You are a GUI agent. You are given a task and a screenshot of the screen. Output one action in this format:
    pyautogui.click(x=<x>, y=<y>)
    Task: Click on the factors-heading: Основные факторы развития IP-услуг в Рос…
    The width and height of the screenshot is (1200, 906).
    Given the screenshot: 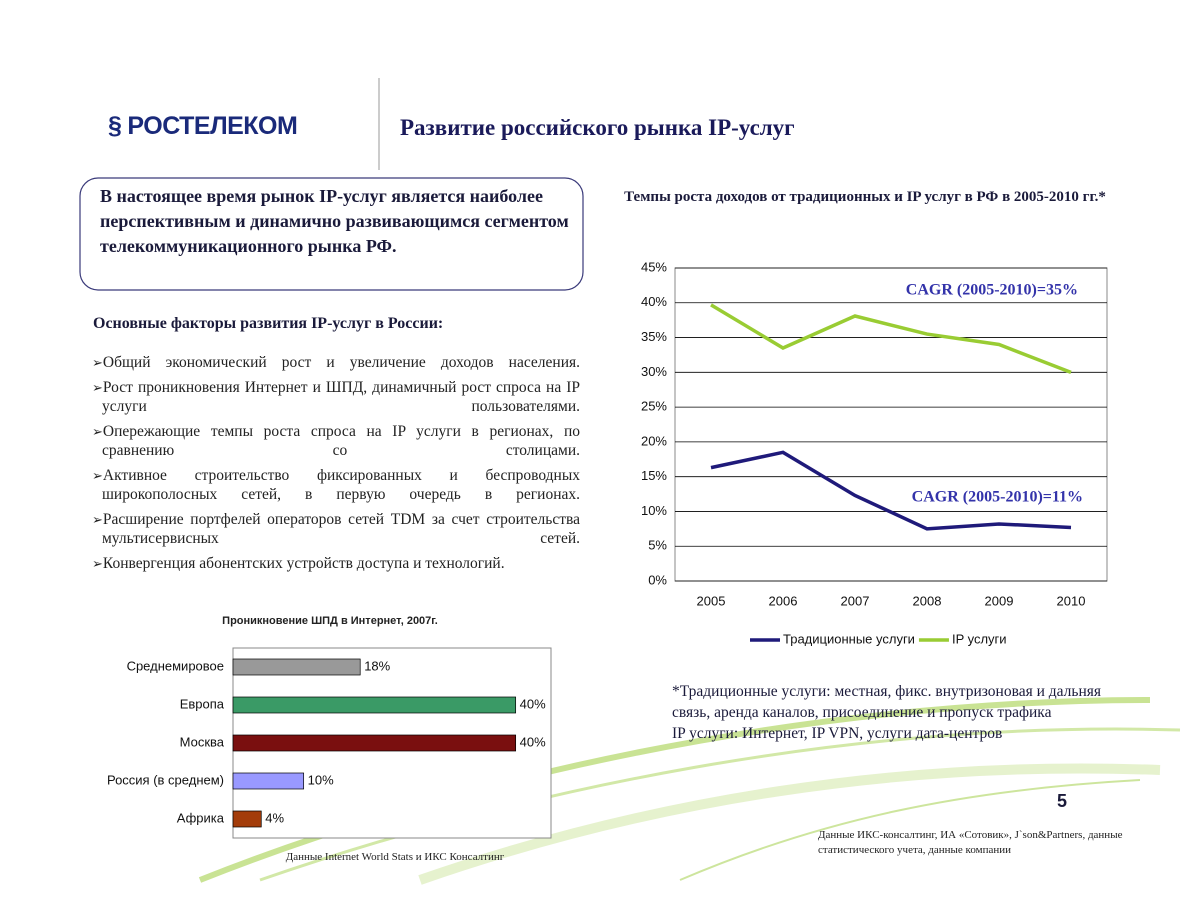 What is the action you would take?
    pyautogui.click(x=268, y=323)
    